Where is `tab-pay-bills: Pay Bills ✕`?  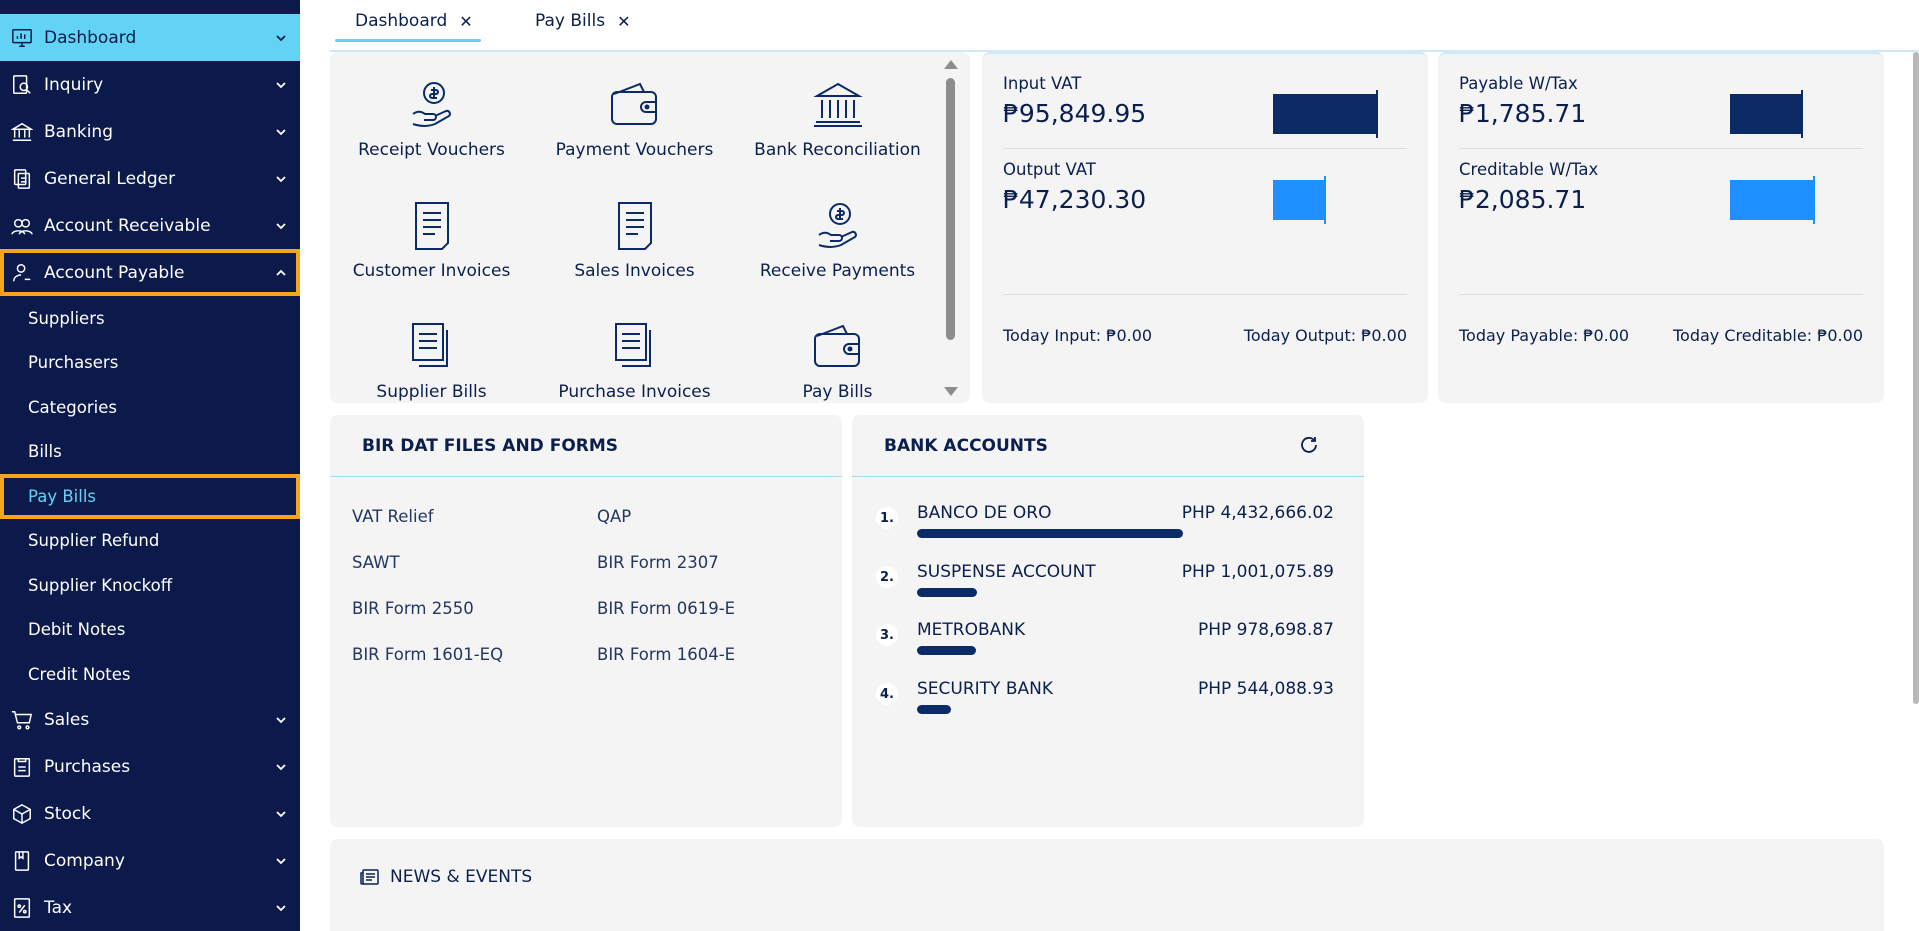 tab-pay-bills: Pay Bills ✕ is located at coordinates (582, 21).